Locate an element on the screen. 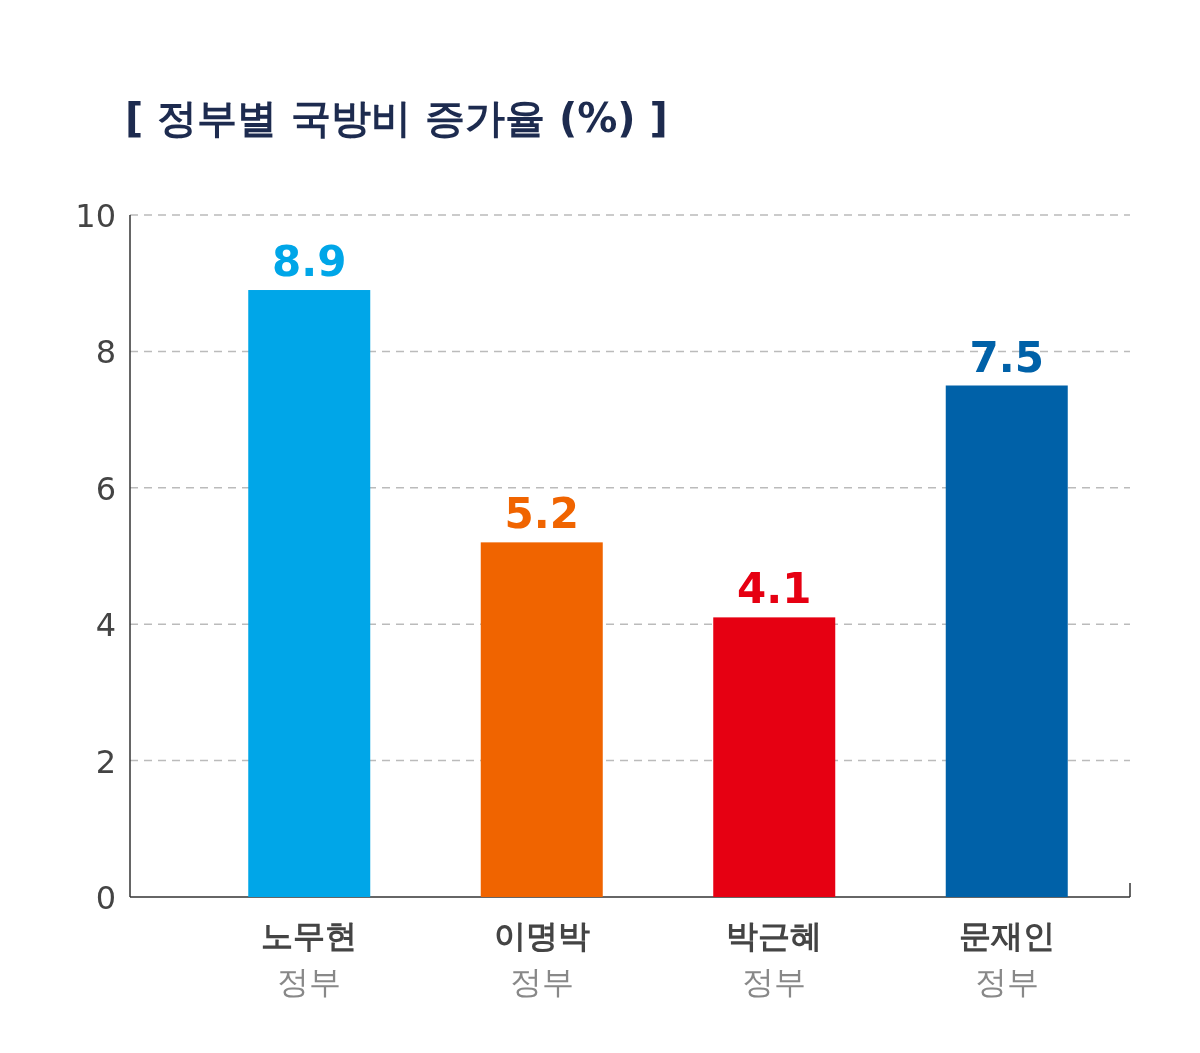 This screenshot has height=1053, width=1200. y-tick-label: 10 is located at coordinates (95, 216).